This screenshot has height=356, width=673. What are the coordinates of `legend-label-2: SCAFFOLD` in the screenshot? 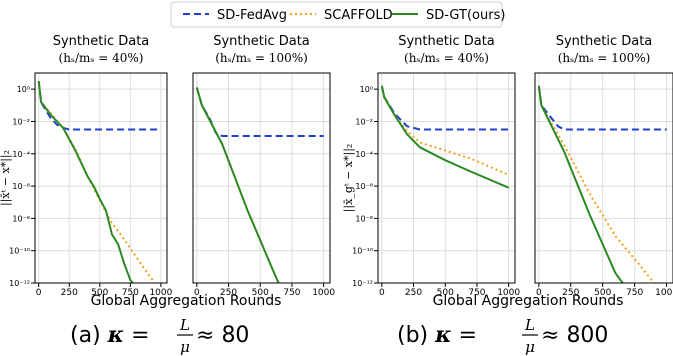 It's located at (358, 15).